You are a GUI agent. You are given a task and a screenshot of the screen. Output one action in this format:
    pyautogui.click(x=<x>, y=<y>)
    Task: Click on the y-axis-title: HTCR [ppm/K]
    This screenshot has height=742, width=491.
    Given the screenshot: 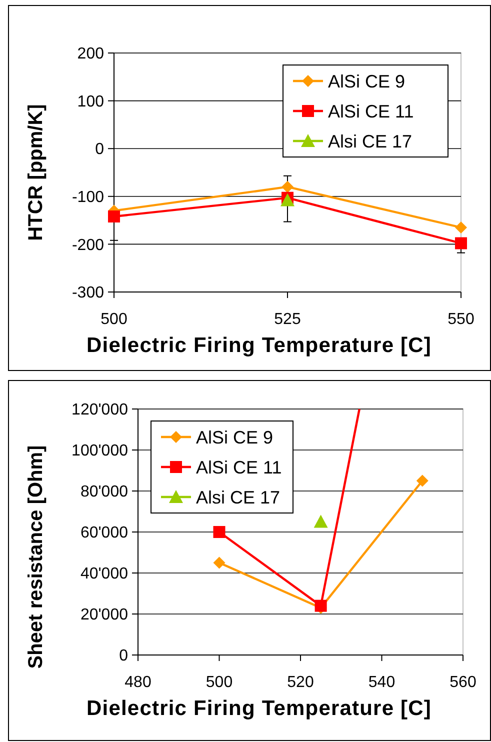 What is the action you would take?
    pyautogui.click(x=36, y=172)
    